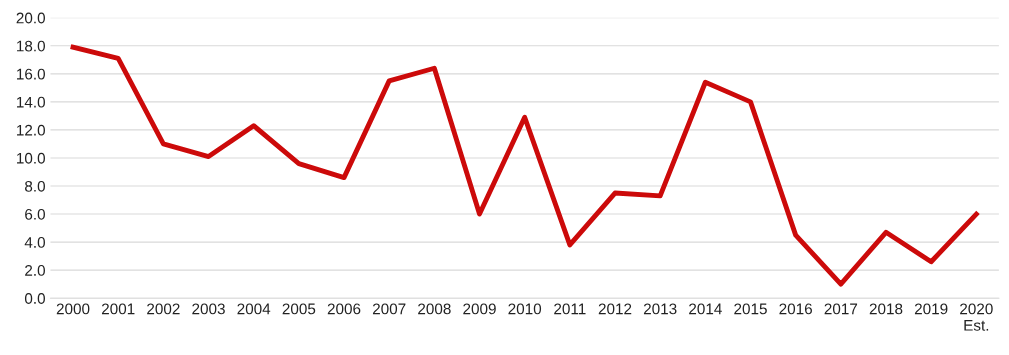 Image resolution: width=1009 pixels, height=355 pixels. What do you see at coordinates (31, 158) in the screenshot?
I see `y-tick-label: 10.0` at bounding box center [31, 158].